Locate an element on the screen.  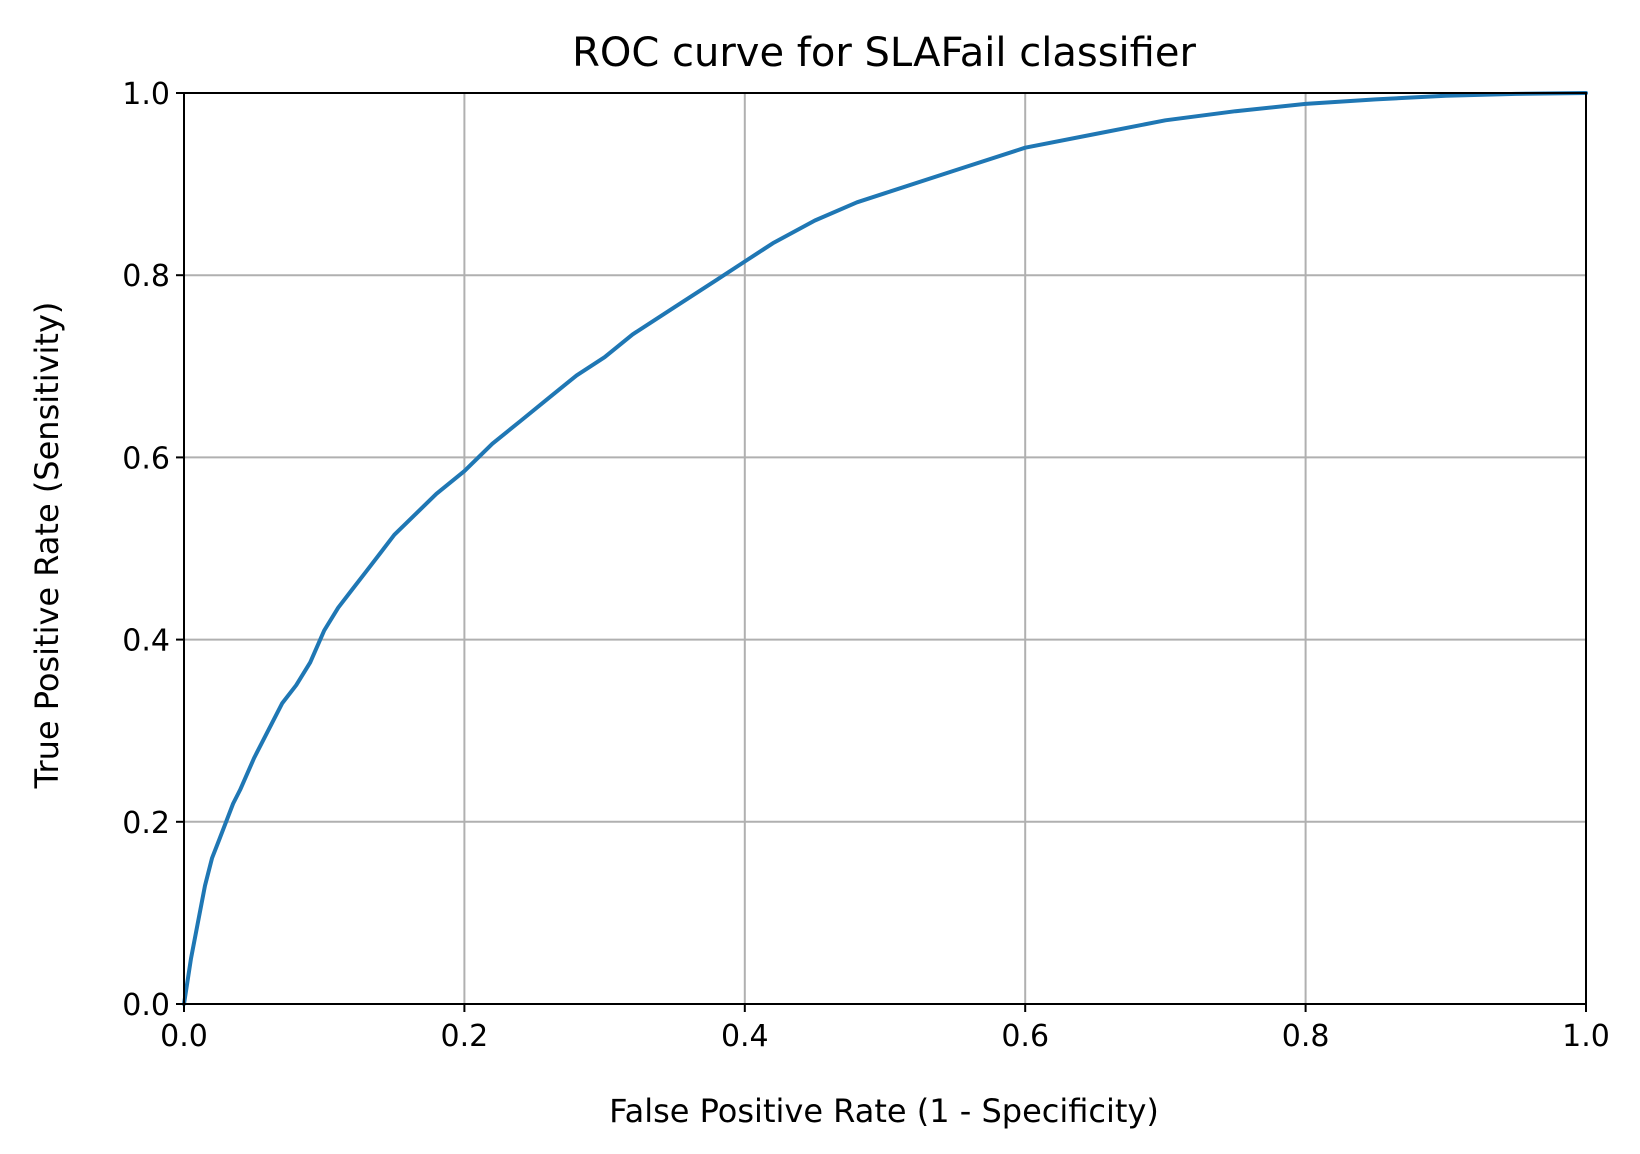
x-tick-label: 0.4 is located at coordinates (745, 1036).